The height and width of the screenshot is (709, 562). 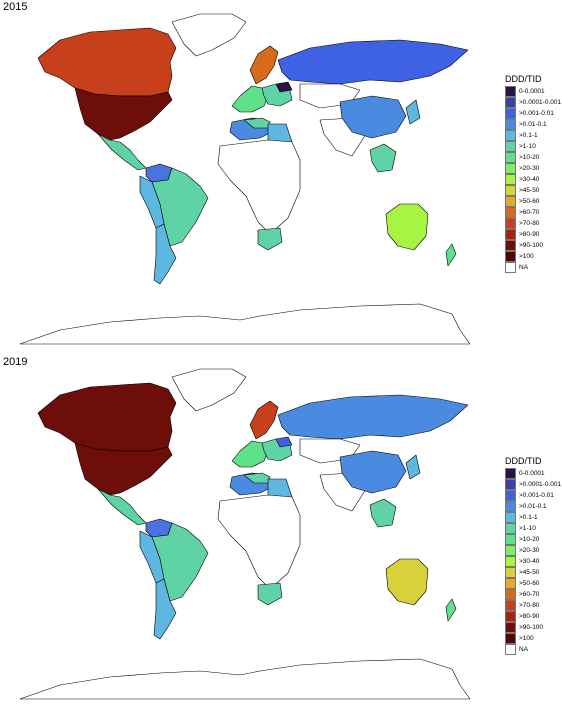 I want to click on region-russia, so click(x=373, y=417).